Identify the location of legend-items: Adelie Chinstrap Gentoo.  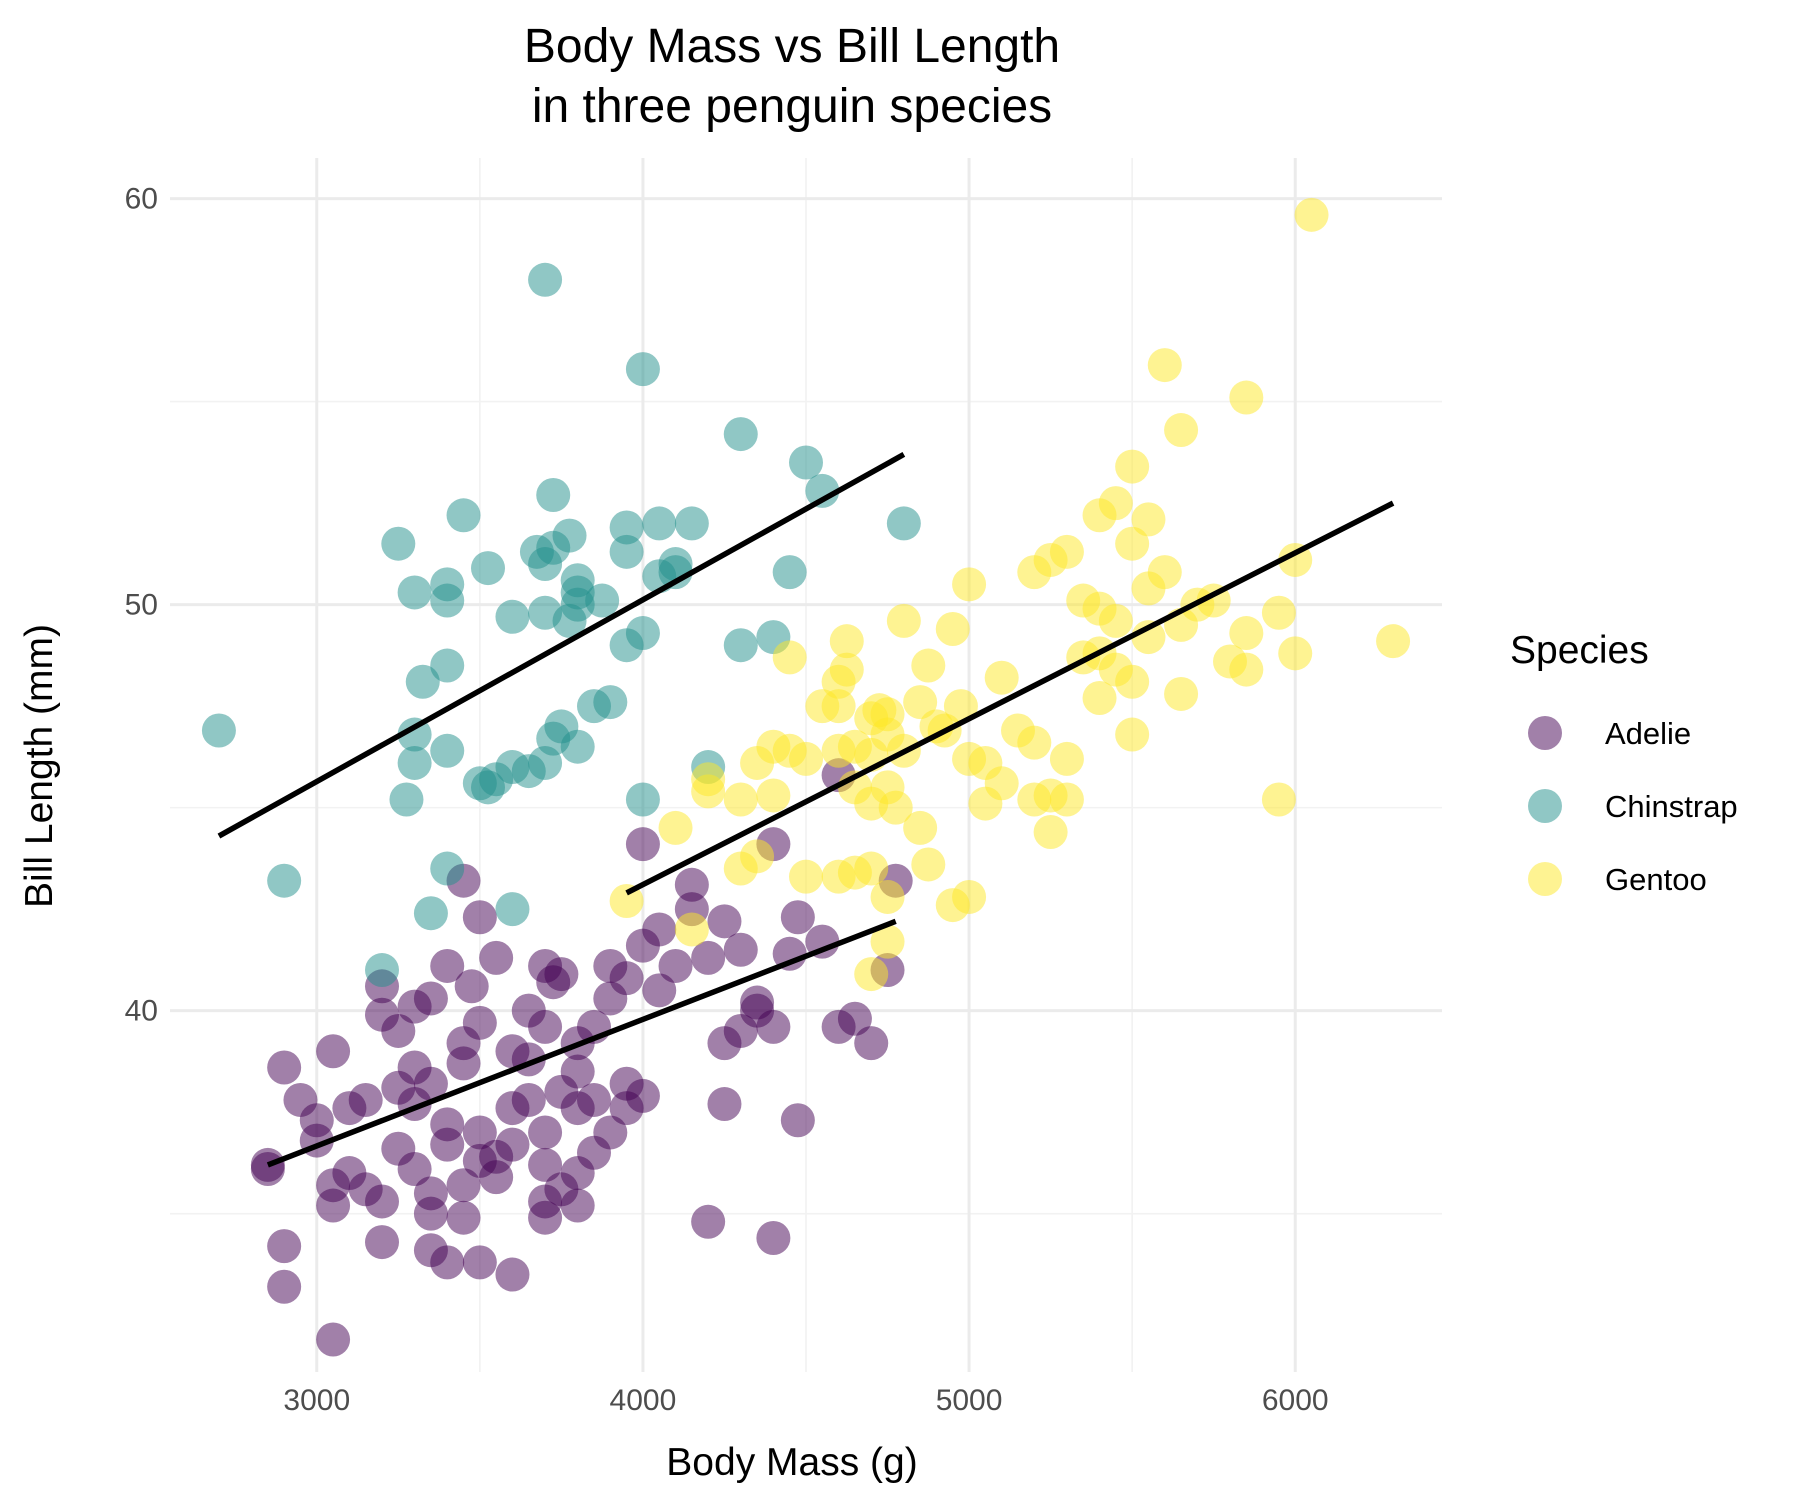
(1633, 806).